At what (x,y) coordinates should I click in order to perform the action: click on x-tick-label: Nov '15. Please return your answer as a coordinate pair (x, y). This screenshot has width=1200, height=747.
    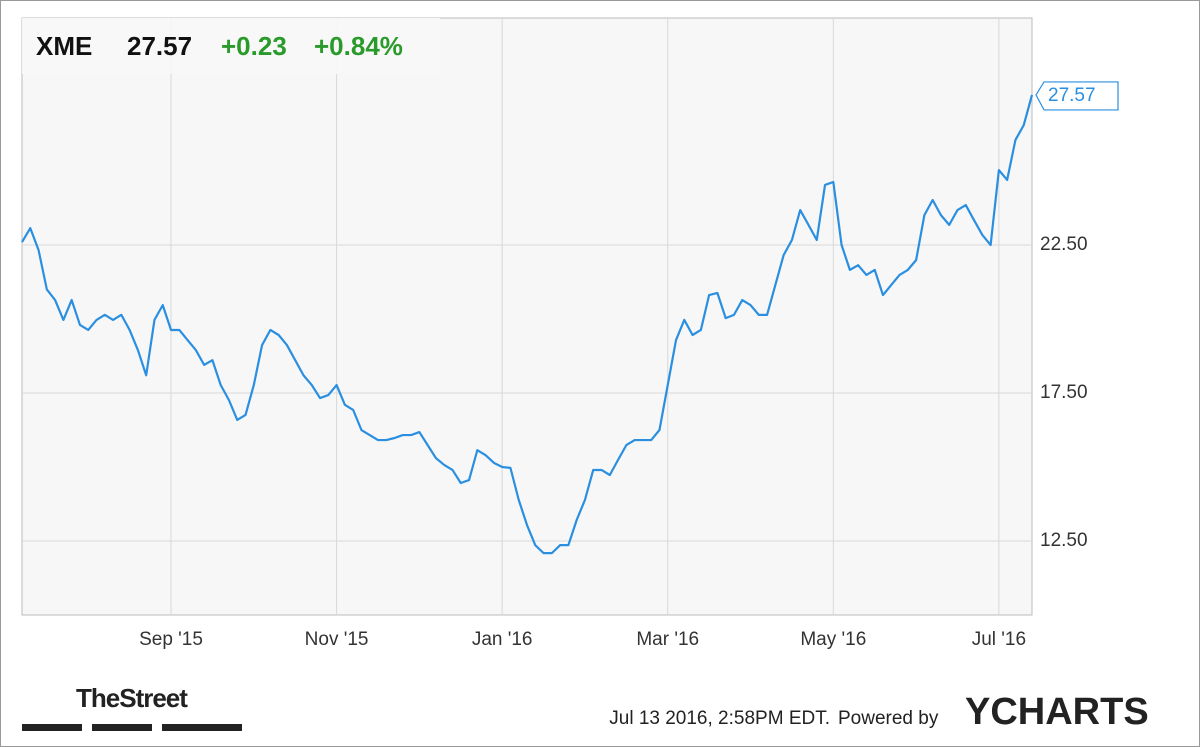
    Looking at the image, I should click on (337, 639).